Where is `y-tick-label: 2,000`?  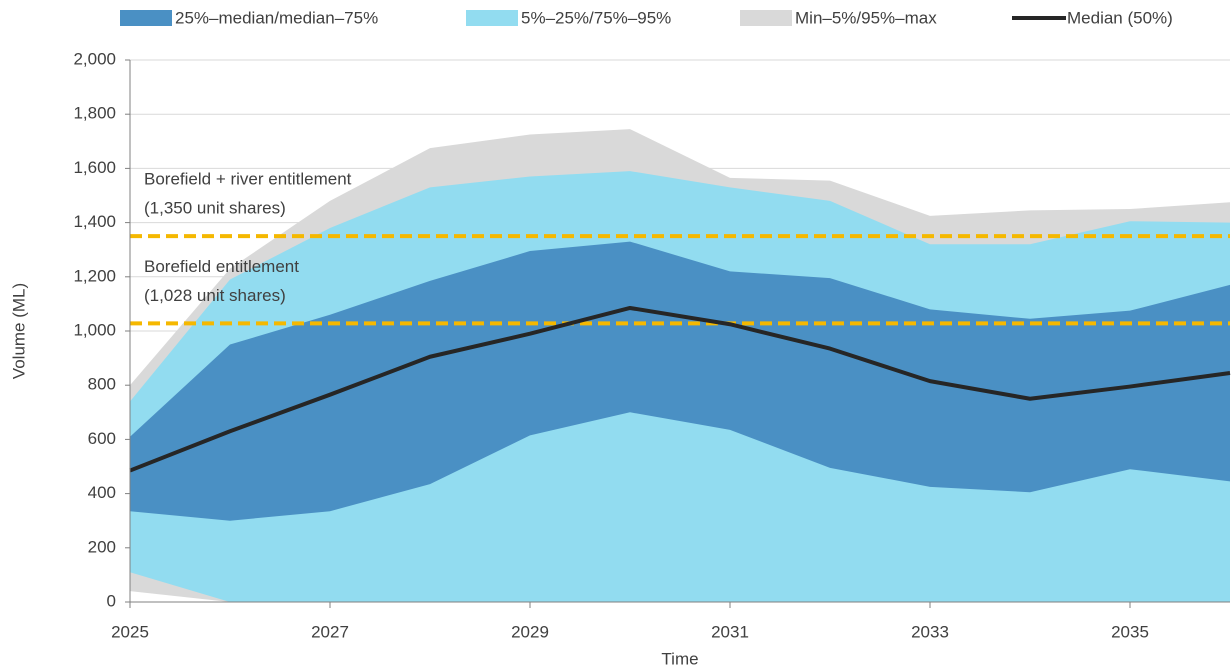 y-tick-label: 2,000 is located at coordinates (94, 58).